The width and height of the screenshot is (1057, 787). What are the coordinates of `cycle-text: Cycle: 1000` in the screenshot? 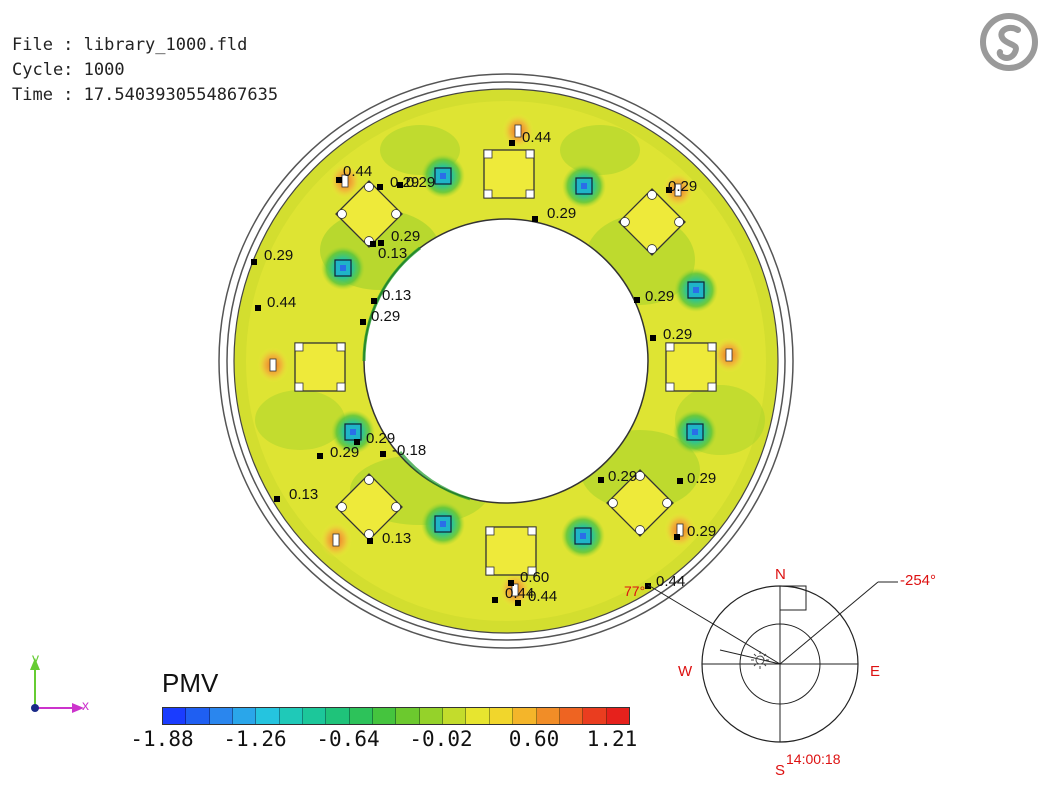 It's located at (68, 70).